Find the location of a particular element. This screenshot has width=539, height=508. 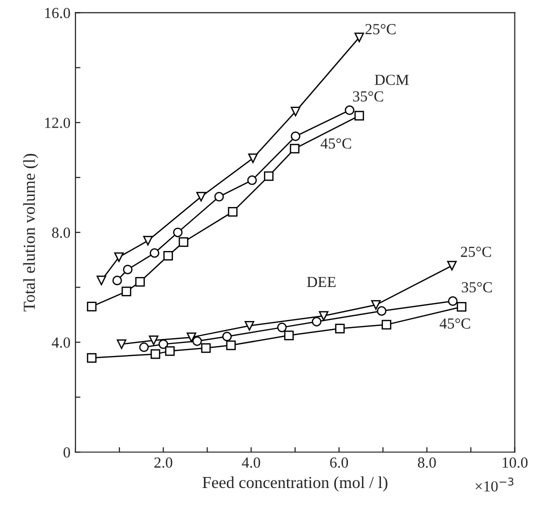

text: ×10$^{−3}$ is located at coordinates (495, 485).